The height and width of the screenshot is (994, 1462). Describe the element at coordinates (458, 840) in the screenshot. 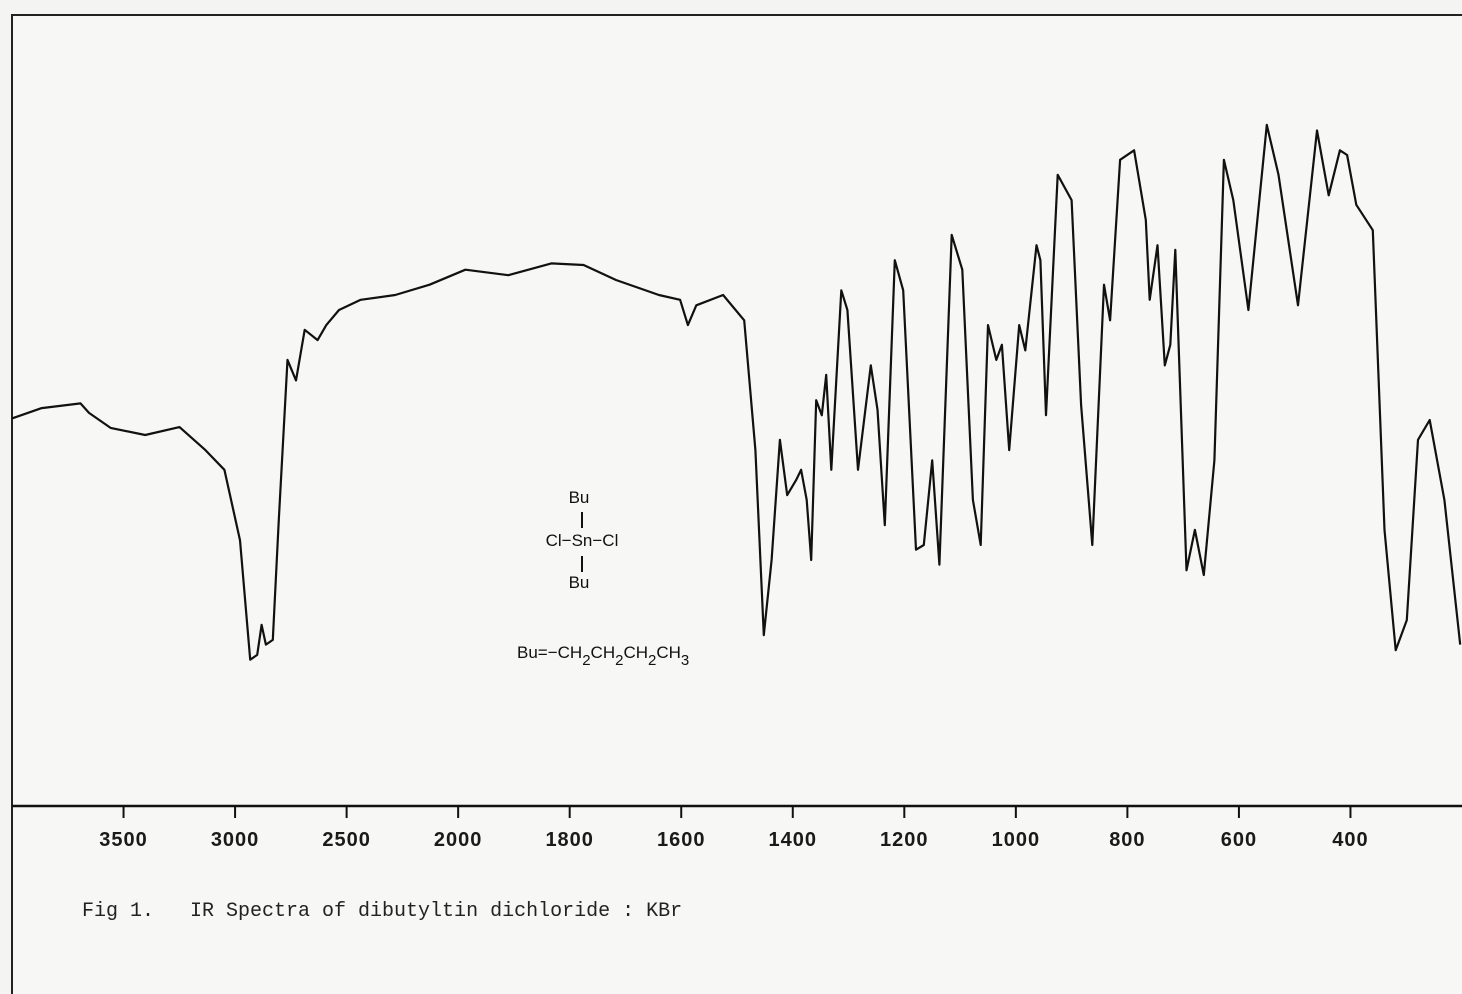

I see `x-tick-label: 2000` at that location.